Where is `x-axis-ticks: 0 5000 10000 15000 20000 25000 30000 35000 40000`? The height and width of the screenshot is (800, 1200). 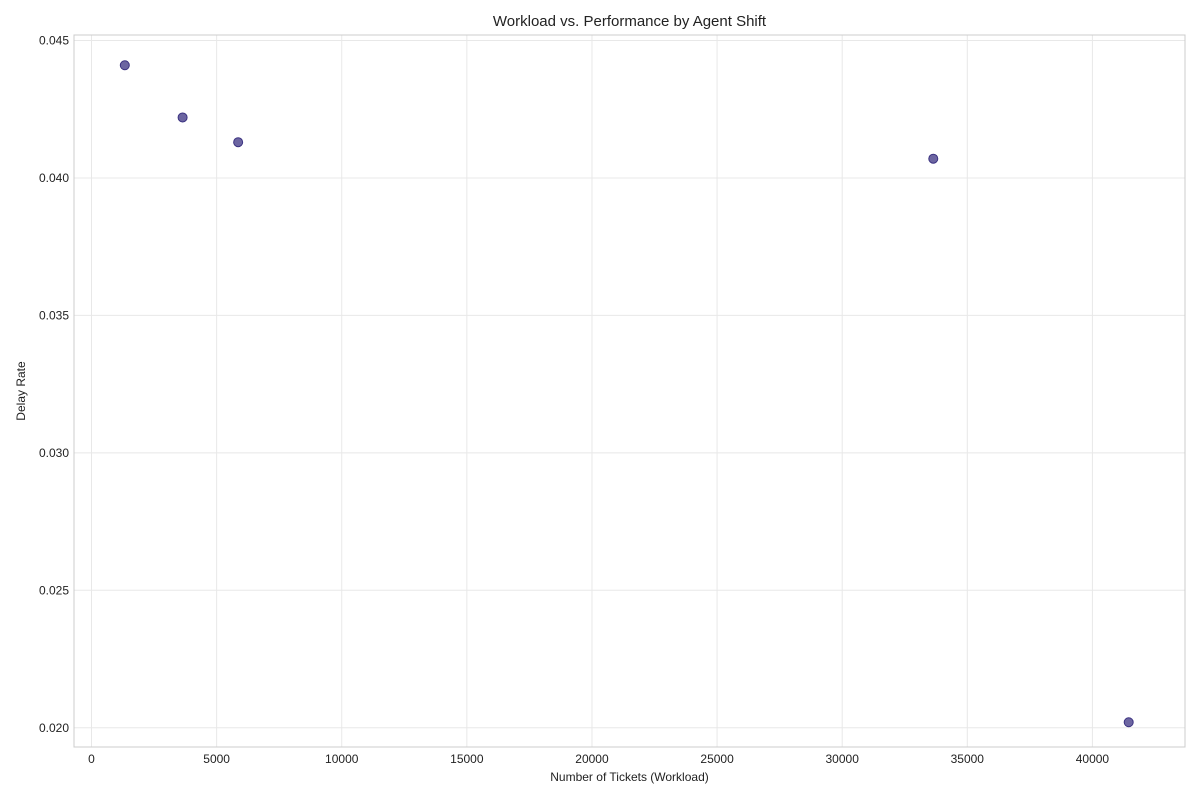
x-axis-ticks: 0 5000 10000 15000 20000 25000 30000 35000 40000 is located at coordinates (598, 759).